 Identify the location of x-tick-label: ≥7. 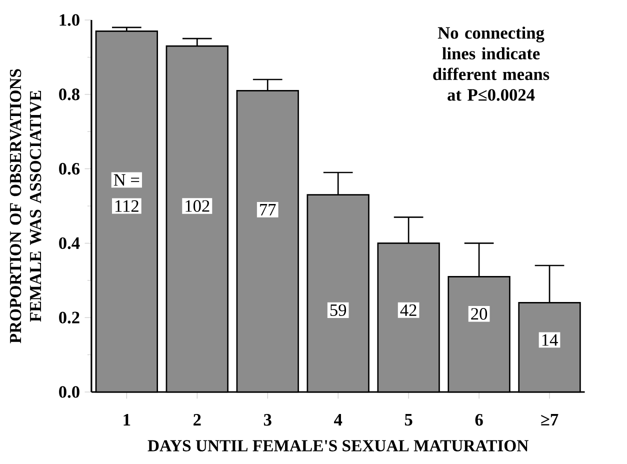
(549, 420).